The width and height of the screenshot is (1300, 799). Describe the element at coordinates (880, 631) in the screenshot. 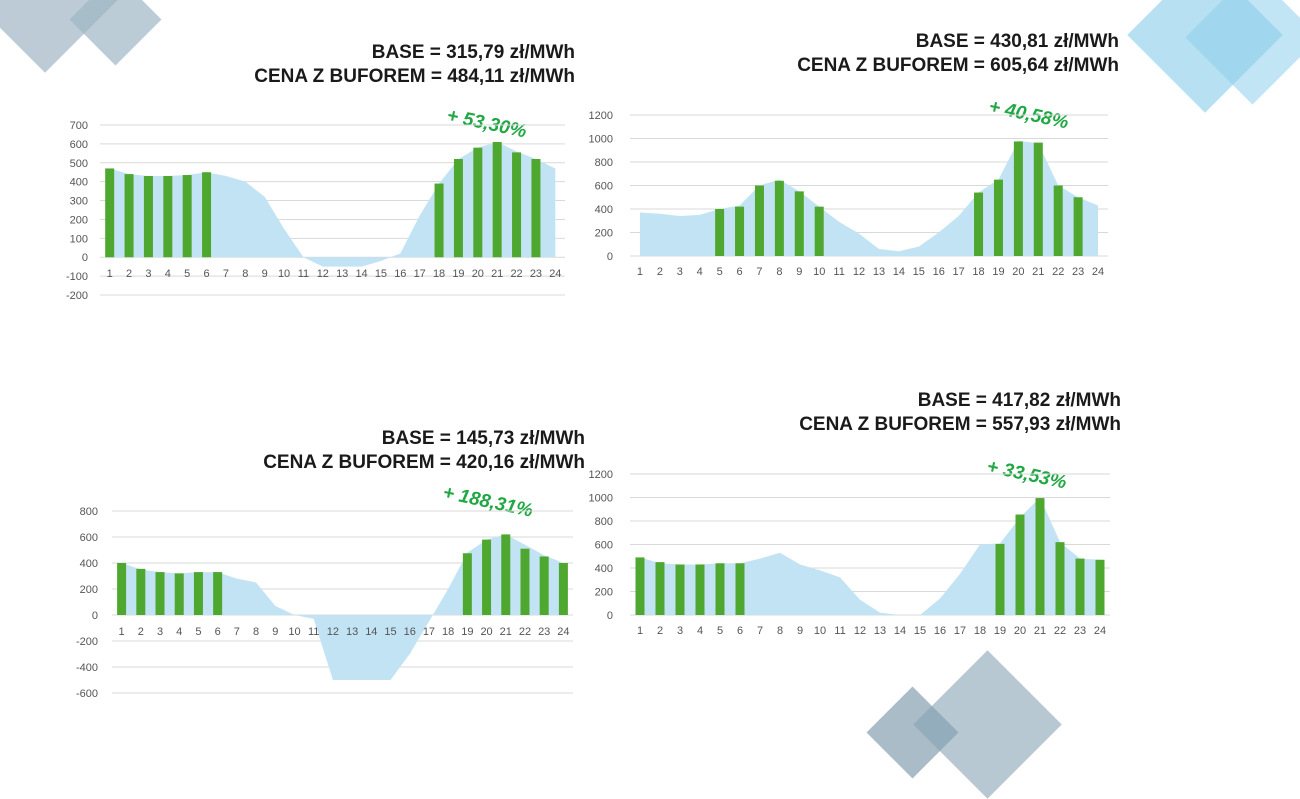

I see `x-tick-label: 13` at that location.